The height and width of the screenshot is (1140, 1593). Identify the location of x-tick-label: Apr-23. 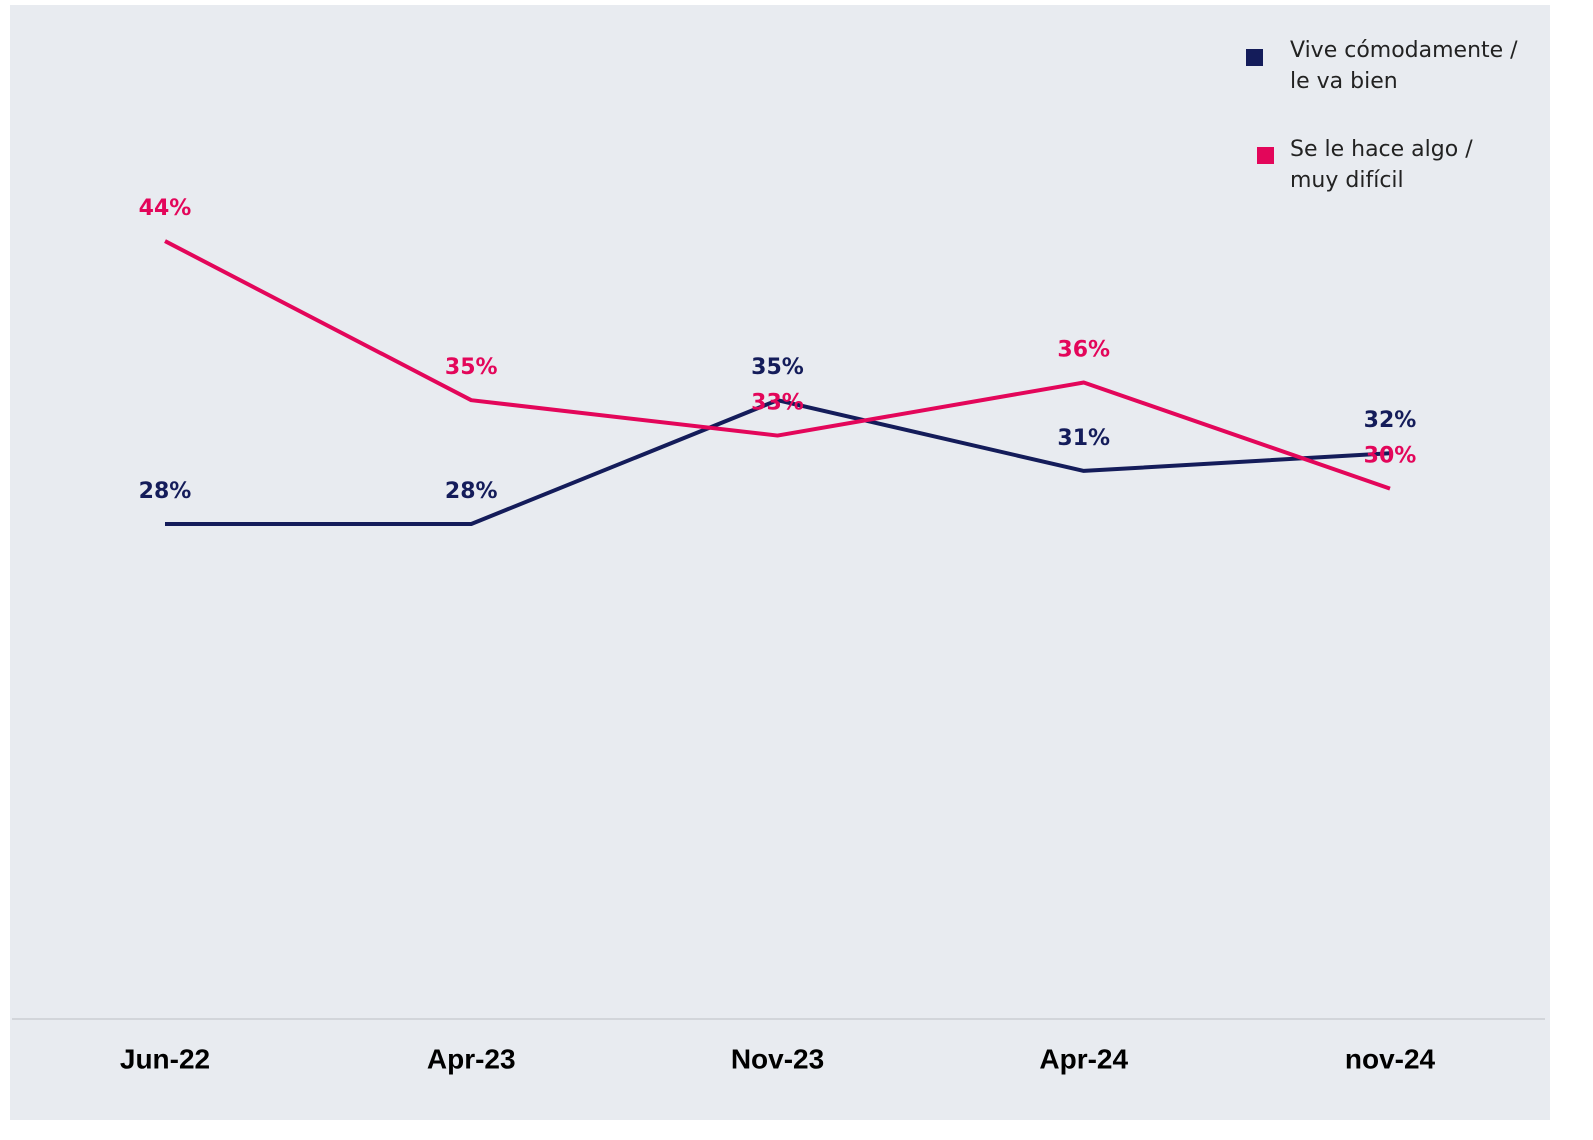
(471, 1058).